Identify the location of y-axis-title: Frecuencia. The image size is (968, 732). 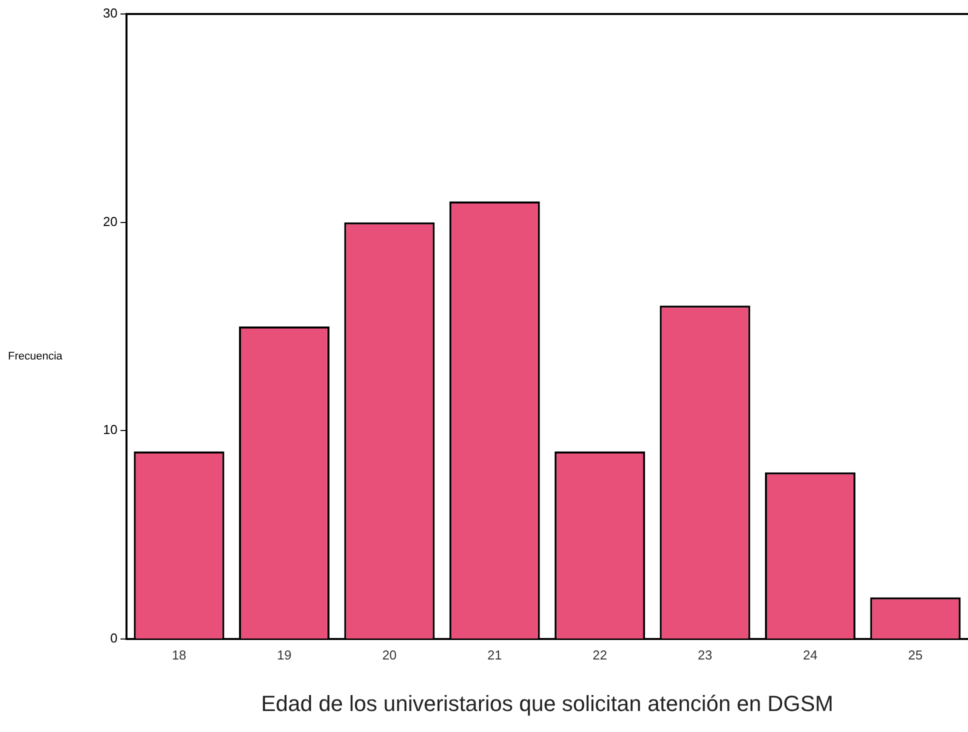
(36, 356).